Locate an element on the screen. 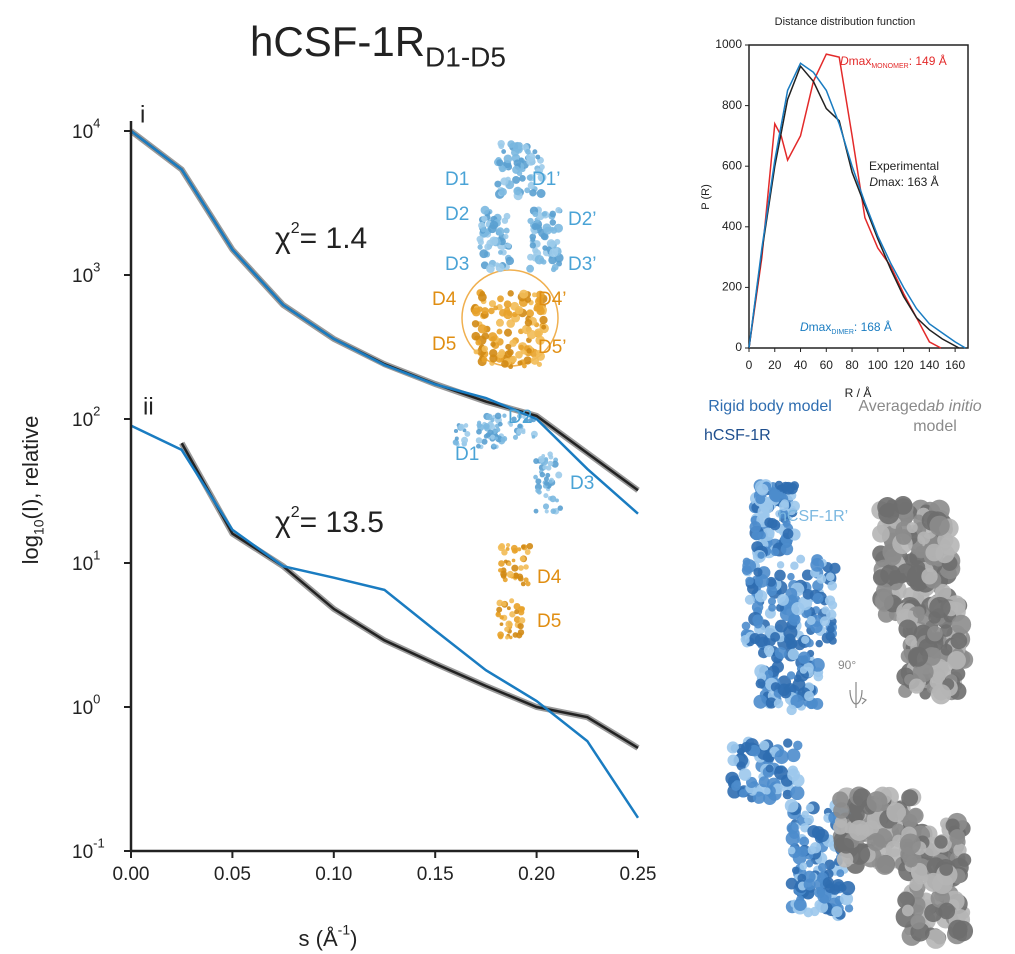  label: 4 is located at coordinates (96, 122).